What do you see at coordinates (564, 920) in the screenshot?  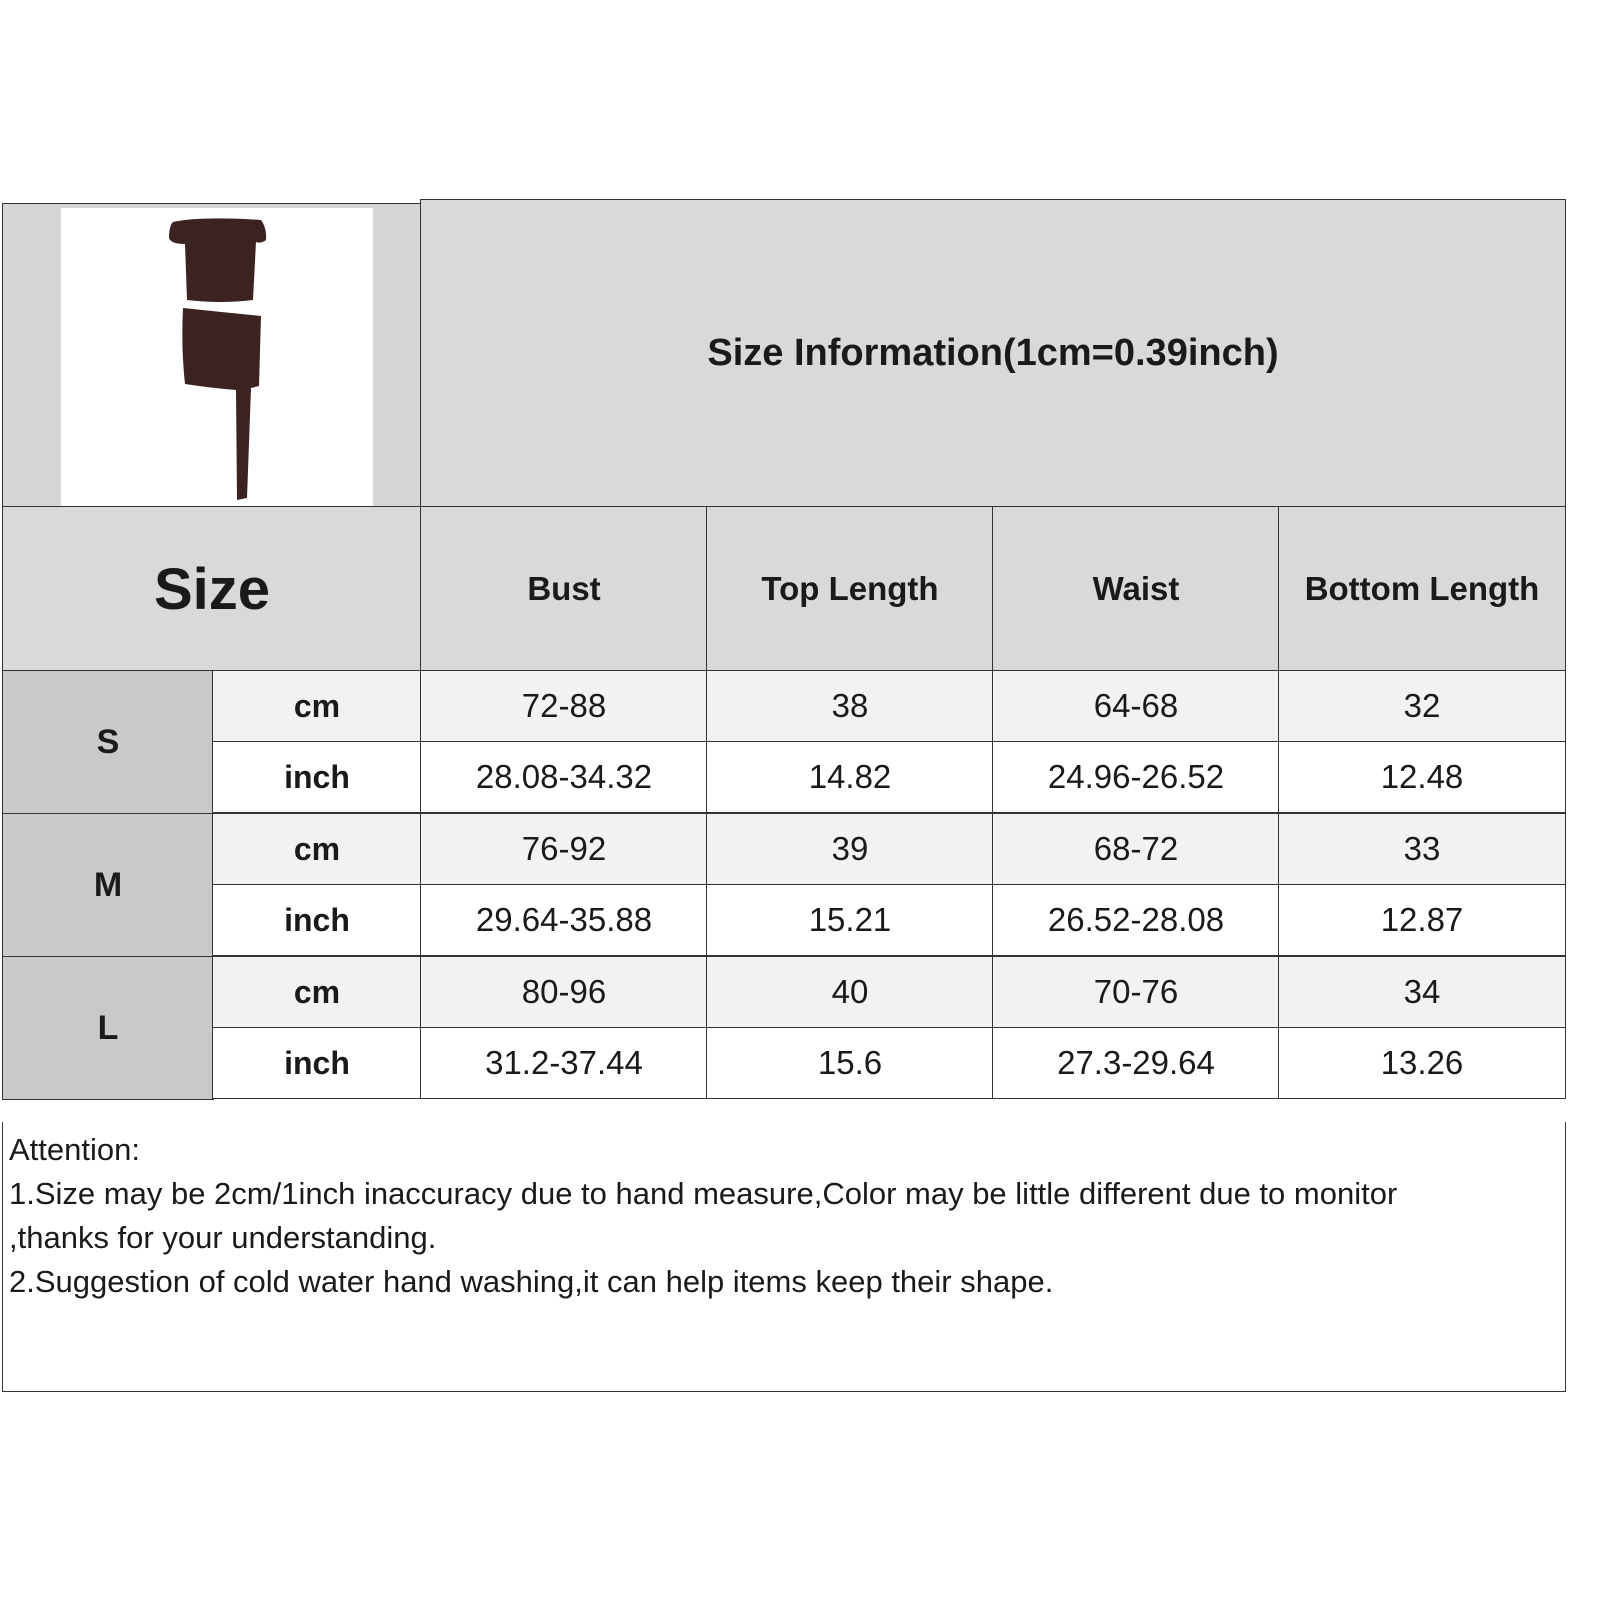 I see `table-cell: 29.64-35.88` at bounding box center [564, 920].